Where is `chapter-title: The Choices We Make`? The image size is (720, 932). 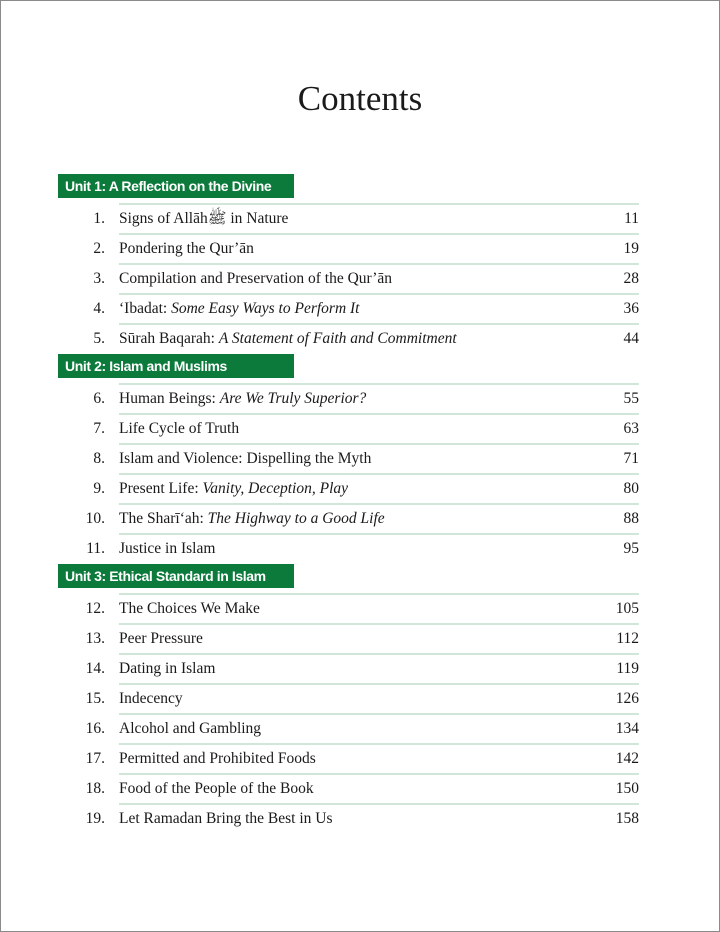
chapter-title: The Choices We Make is located at coordinates (189, 609).